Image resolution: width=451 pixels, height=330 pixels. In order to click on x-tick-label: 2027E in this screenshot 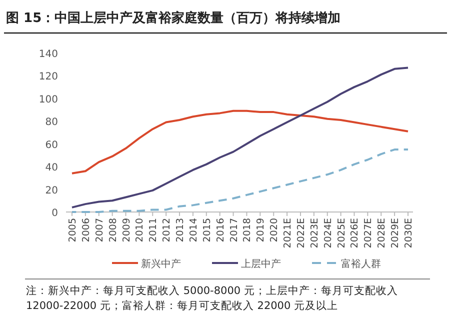, I will do `click(368, 233)`.